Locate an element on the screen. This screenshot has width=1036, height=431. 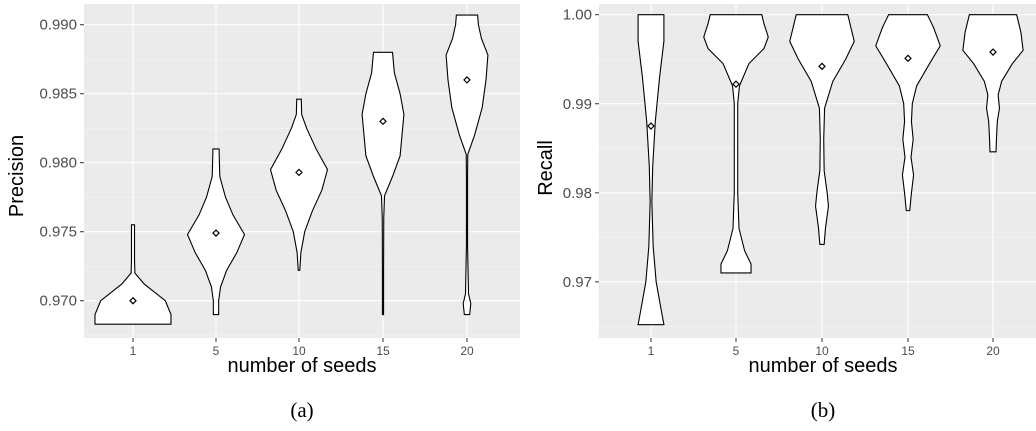
y-tick-label: 0.98 is located at coordinates (577, 193).